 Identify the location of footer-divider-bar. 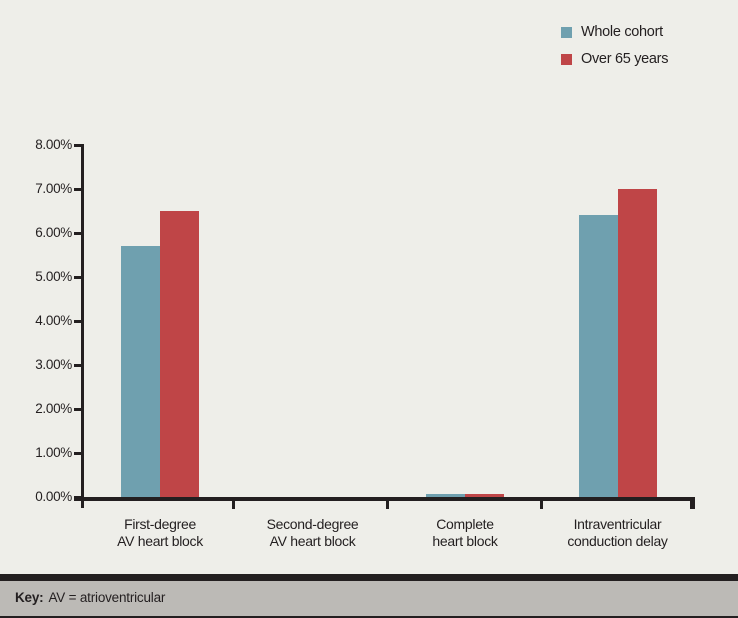
(369, 577).